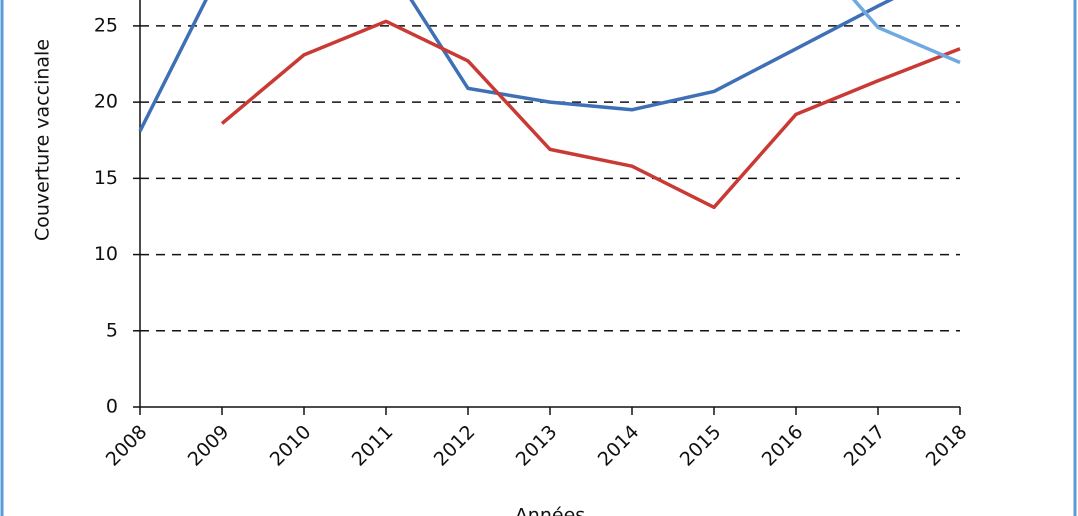 This screenshot has width=1078, height=516. Describe the element at coordinates (106, 102) in the screenshot. I see `y-tick-label: 20` at that location.